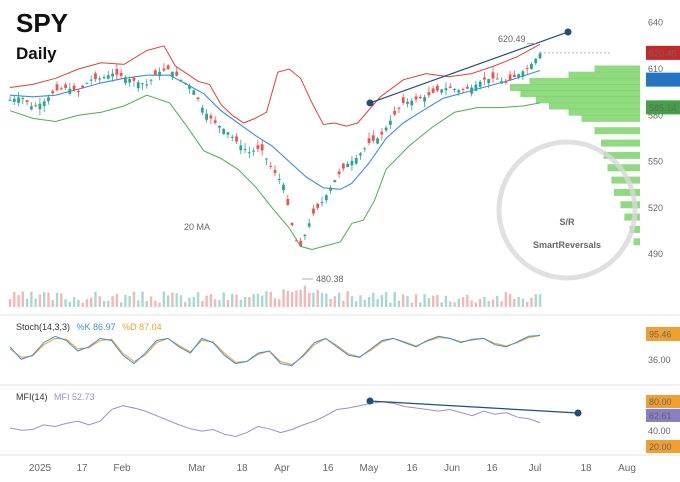  Describe the element at coordinates (663, 53) in the screenshot. I see `last-price-badge: 620.45` at that location.